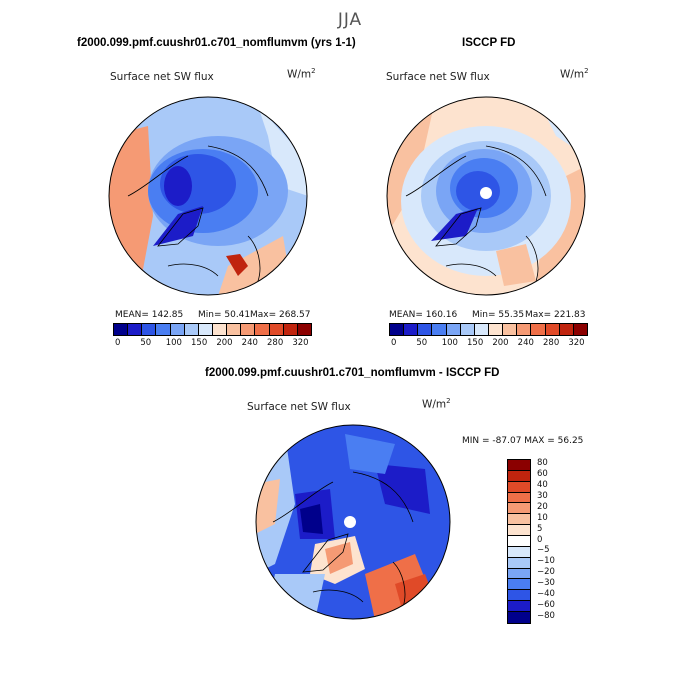 The height and width of the screenshot is (700, 700). What do you see at coordinates (574, 74) in the screenshot?
I see `right-units-label: W/m2` at bounding box center [574, 74].